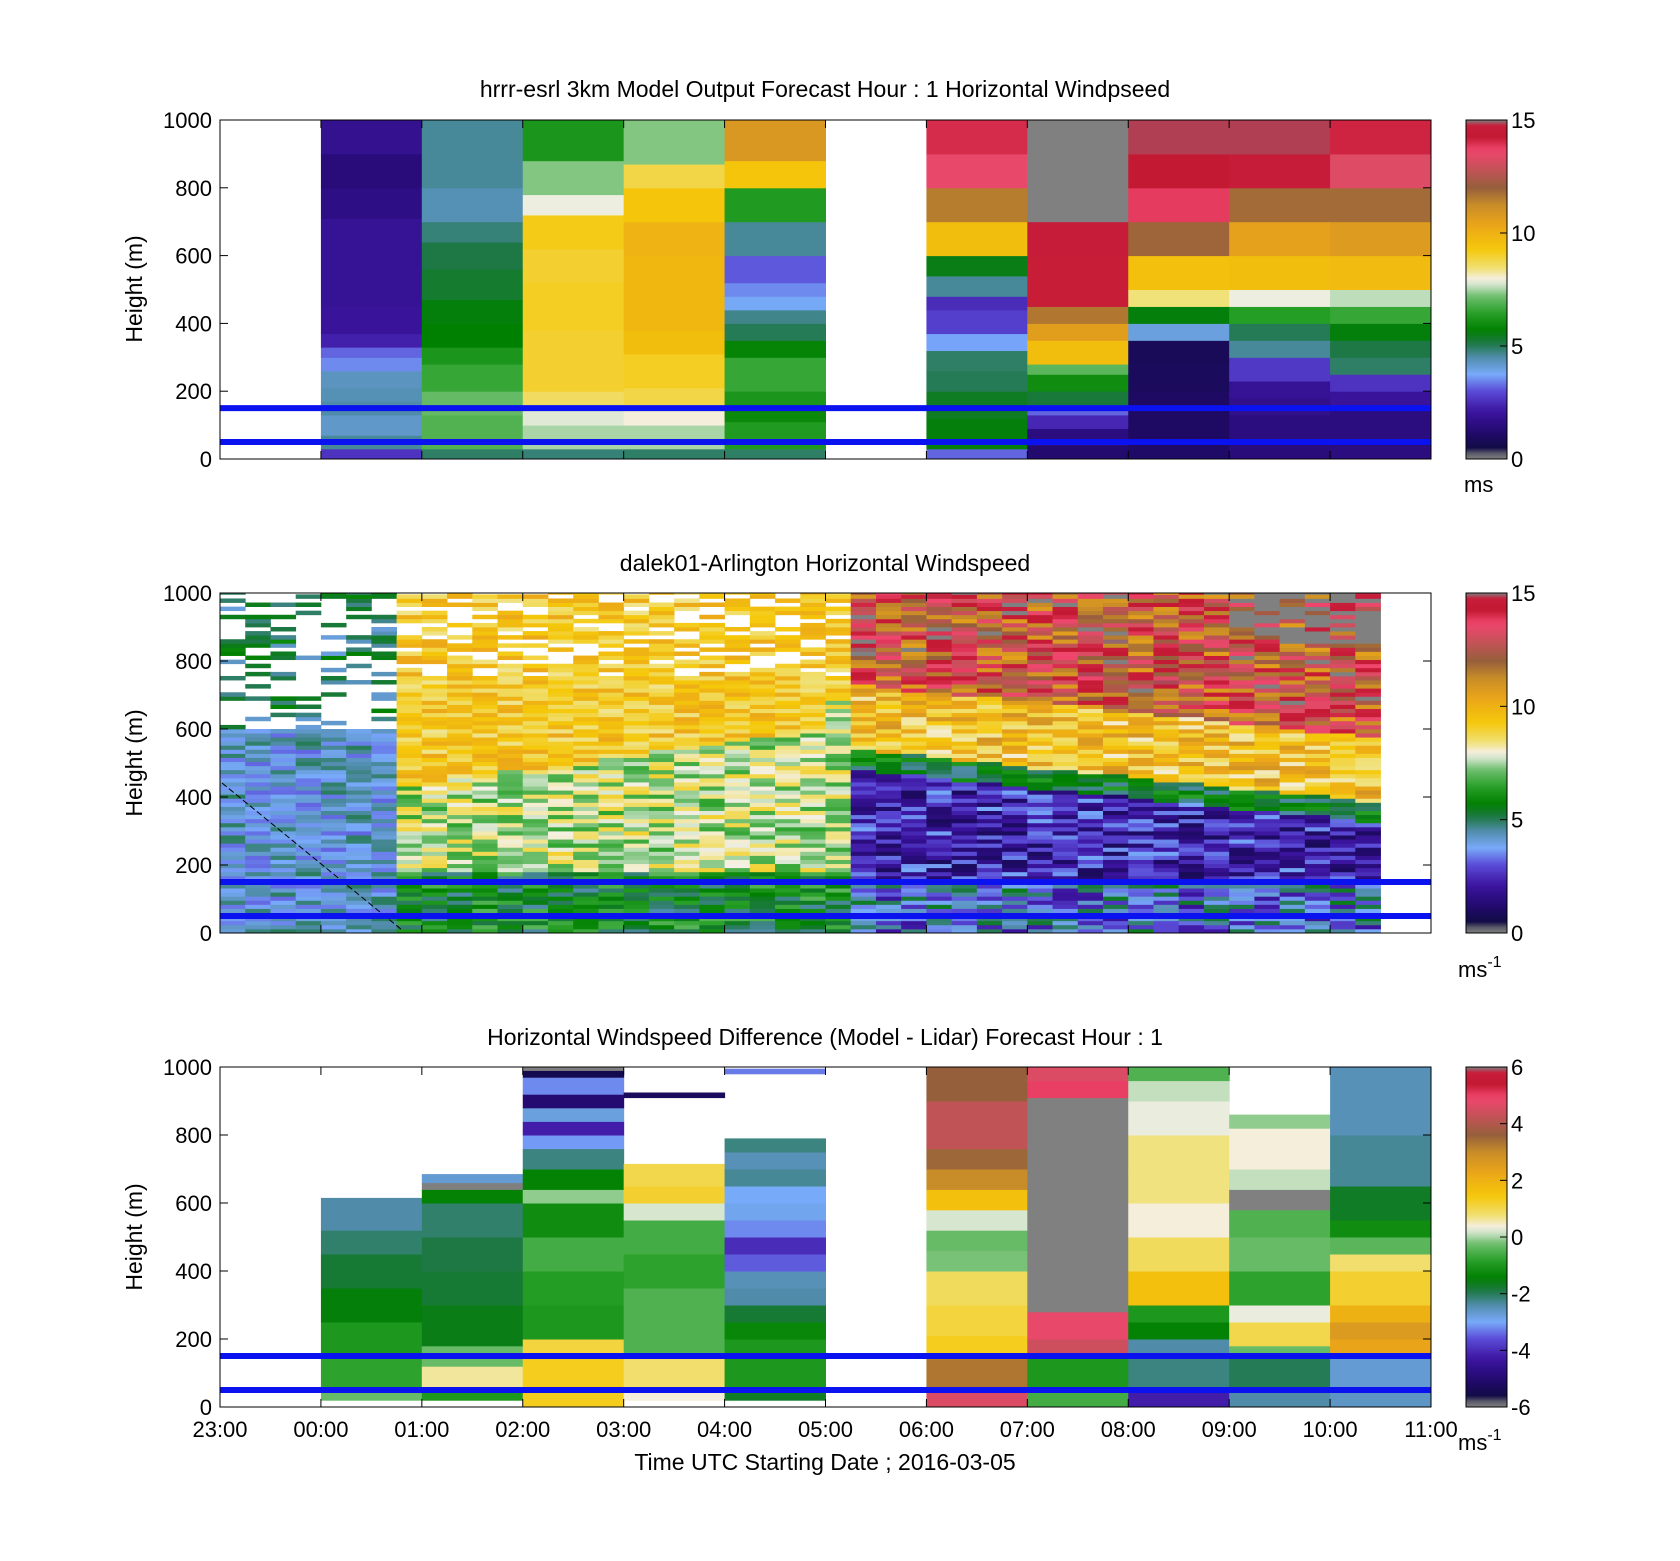 This screenshot has height=1561, width=1680. Describe the element at coordinates (193, 323) in the screenshot. I see `y-tick-label: 400` at that location.